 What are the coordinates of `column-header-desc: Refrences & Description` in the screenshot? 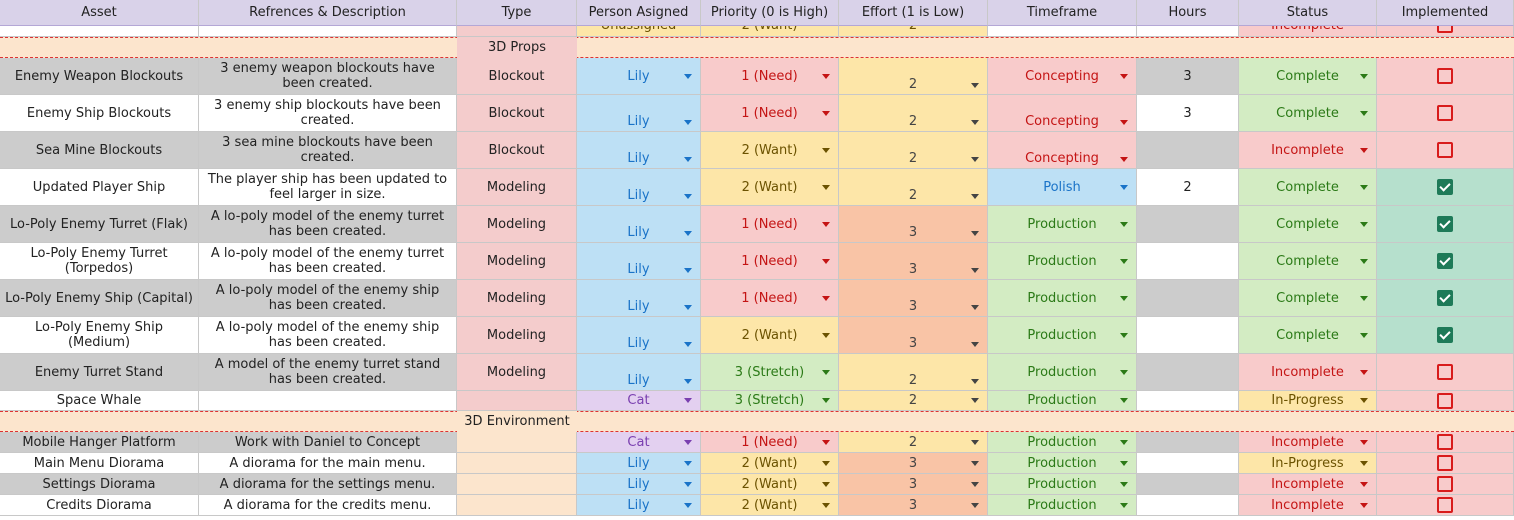 It's located at (328, 13).